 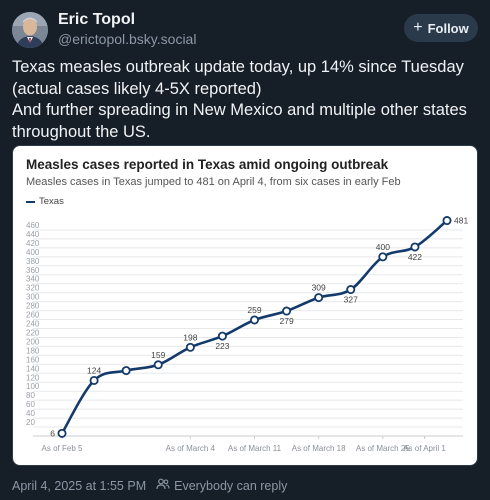 I want to click on data-label: 422, so click(x=415, y=257).